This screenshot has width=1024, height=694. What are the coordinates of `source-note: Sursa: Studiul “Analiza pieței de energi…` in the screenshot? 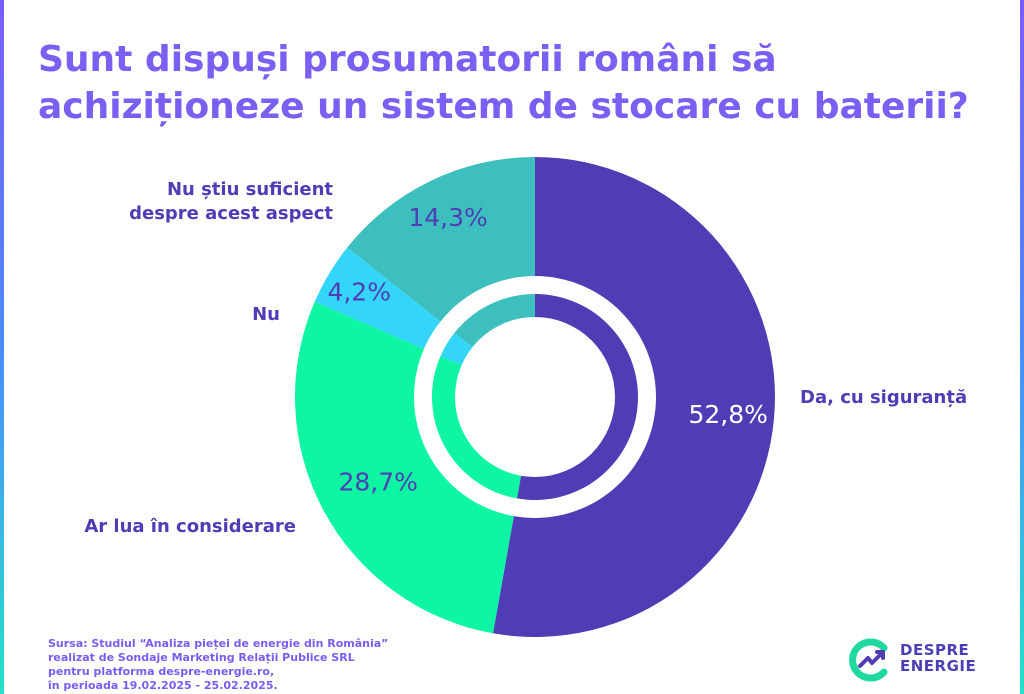 It's located at (228, 665).